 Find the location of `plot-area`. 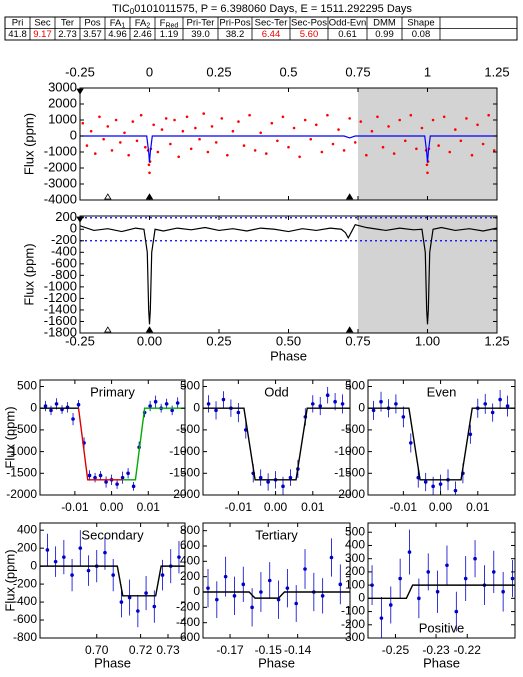

plot-area is located at coordinates (288, 144).